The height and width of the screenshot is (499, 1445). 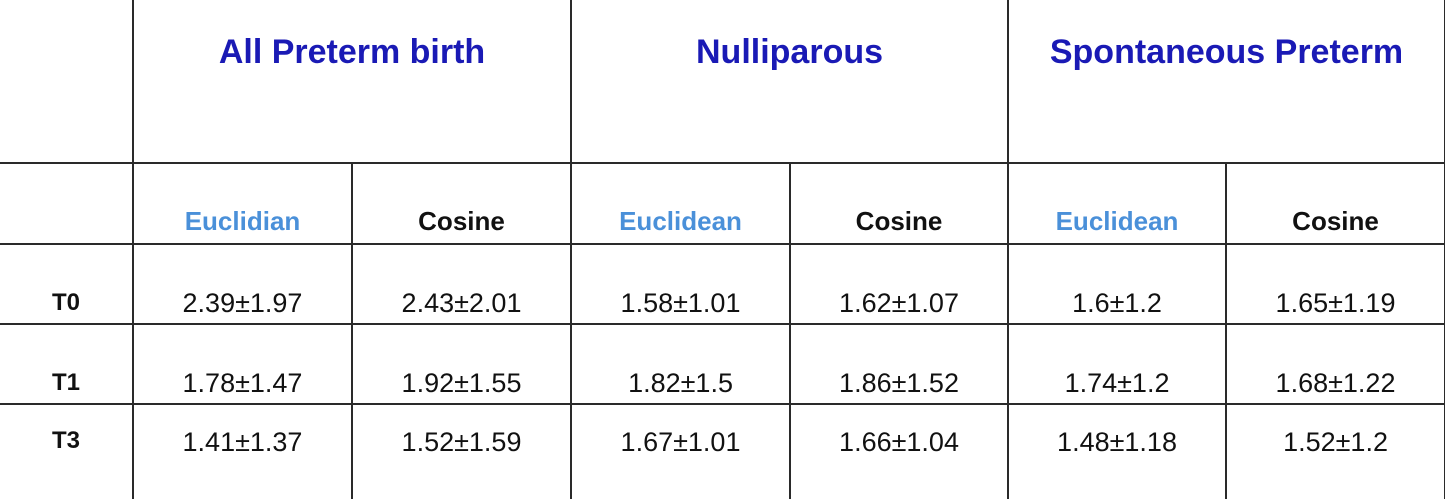 I want to click on table-cell: 2.39±1.97, so click(x=242, y=284).